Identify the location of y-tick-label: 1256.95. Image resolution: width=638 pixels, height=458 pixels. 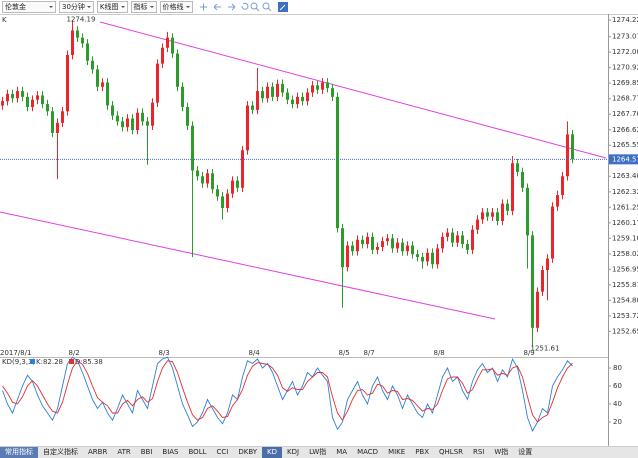
(625, 269).